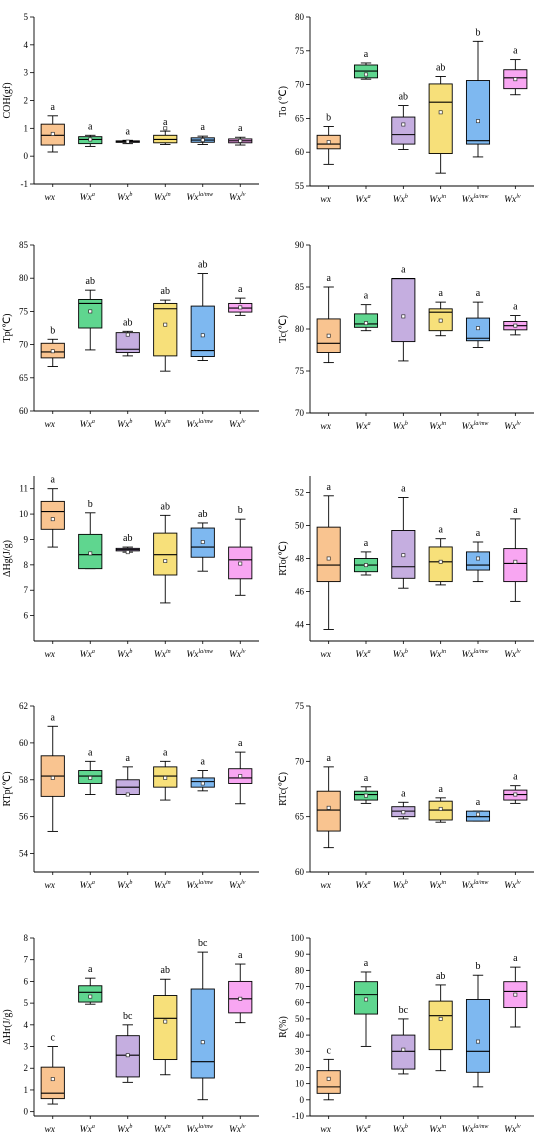 This screenshot has width=550, height=1138. What do you see at coordinates (26, 616) in the screenshot?
I see `y-tick-label: 6` at bounding box center [26, 616].